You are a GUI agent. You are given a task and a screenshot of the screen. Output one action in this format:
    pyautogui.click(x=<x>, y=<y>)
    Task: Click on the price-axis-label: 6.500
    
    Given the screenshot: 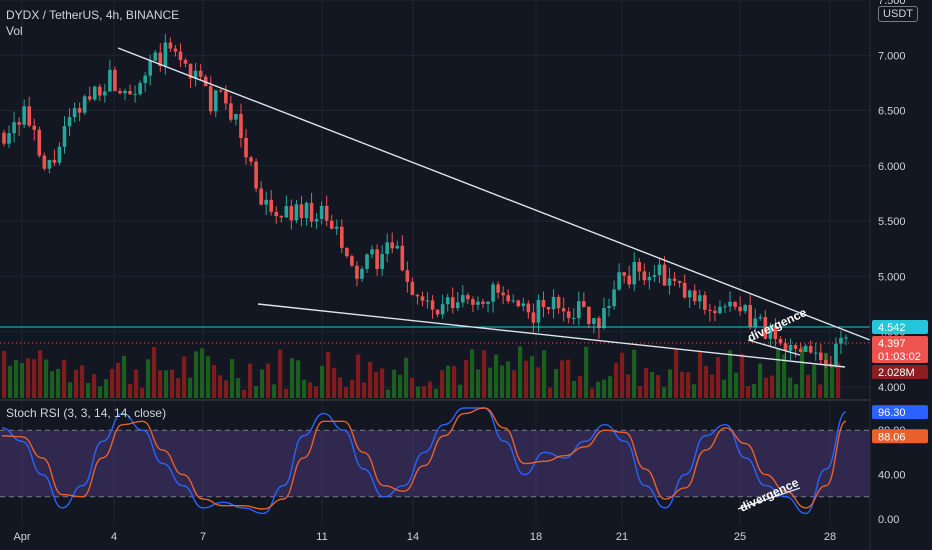 What is the action you would take?
    pyautogui.click(x=892, y=112)
    